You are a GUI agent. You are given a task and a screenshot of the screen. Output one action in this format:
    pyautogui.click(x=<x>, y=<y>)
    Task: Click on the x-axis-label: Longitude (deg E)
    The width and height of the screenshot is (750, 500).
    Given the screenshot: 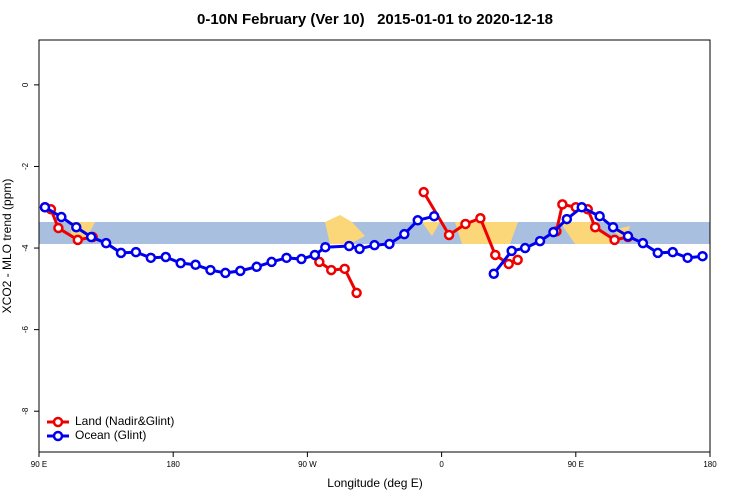 What is the action you would take?
    pyautogui.click(x=374, y=483)
    